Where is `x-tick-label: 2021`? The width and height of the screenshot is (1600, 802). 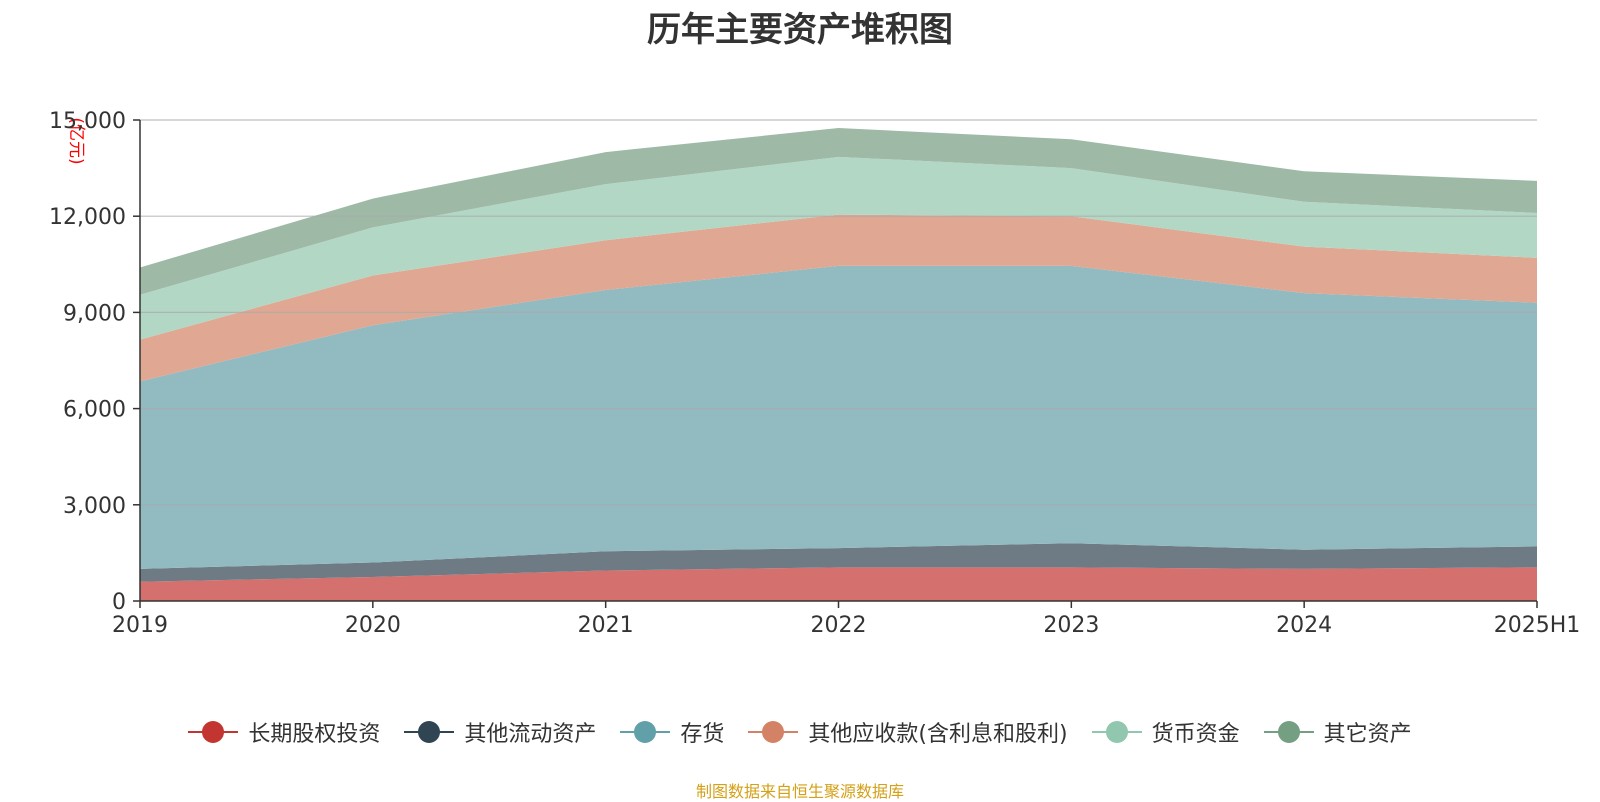
x-tick-label: 2021 is located at coordinates (606, 625).